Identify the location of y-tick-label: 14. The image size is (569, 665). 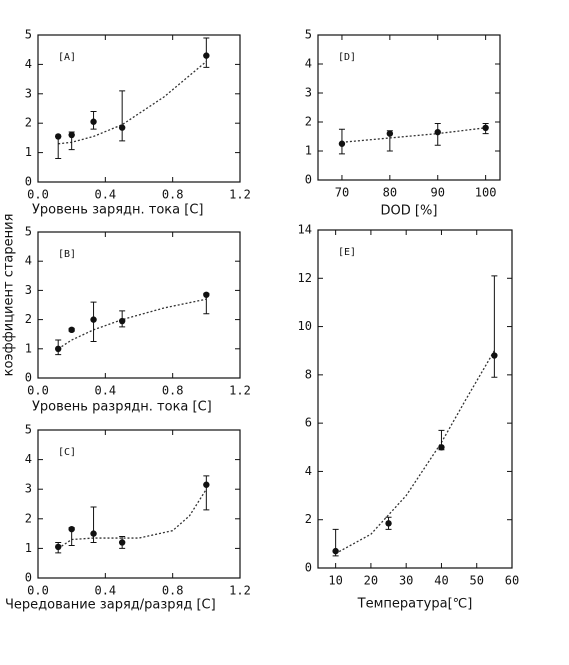
(305, 230).